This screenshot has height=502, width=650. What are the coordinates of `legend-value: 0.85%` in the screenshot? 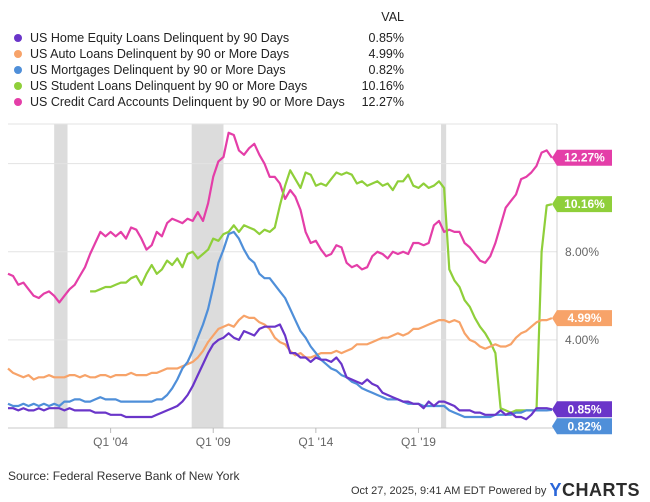 It's located at (386, 38).